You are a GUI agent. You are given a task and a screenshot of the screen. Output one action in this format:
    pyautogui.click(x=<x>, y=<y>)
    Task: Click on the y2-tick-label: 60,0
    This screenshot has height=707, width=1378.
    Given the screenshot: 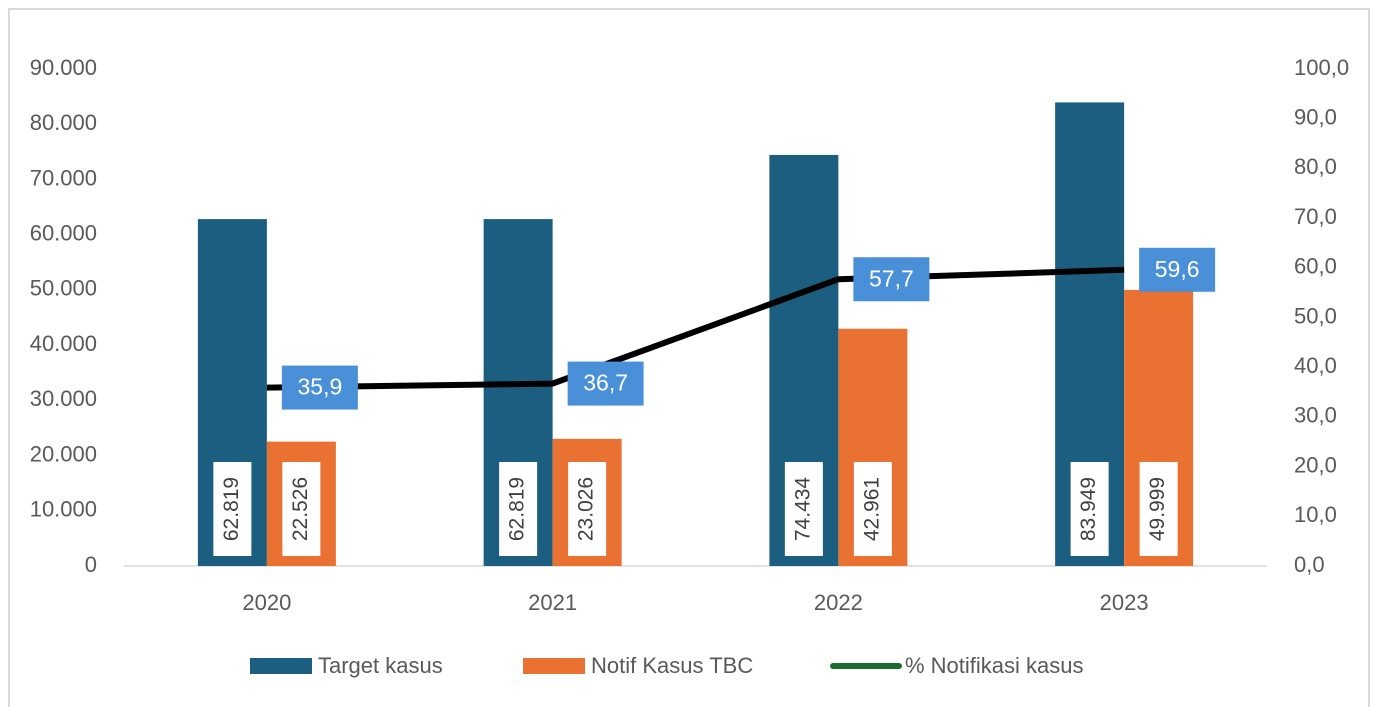 What is the action you would take?
    pyautogui.click(x=1315, y=266)
    